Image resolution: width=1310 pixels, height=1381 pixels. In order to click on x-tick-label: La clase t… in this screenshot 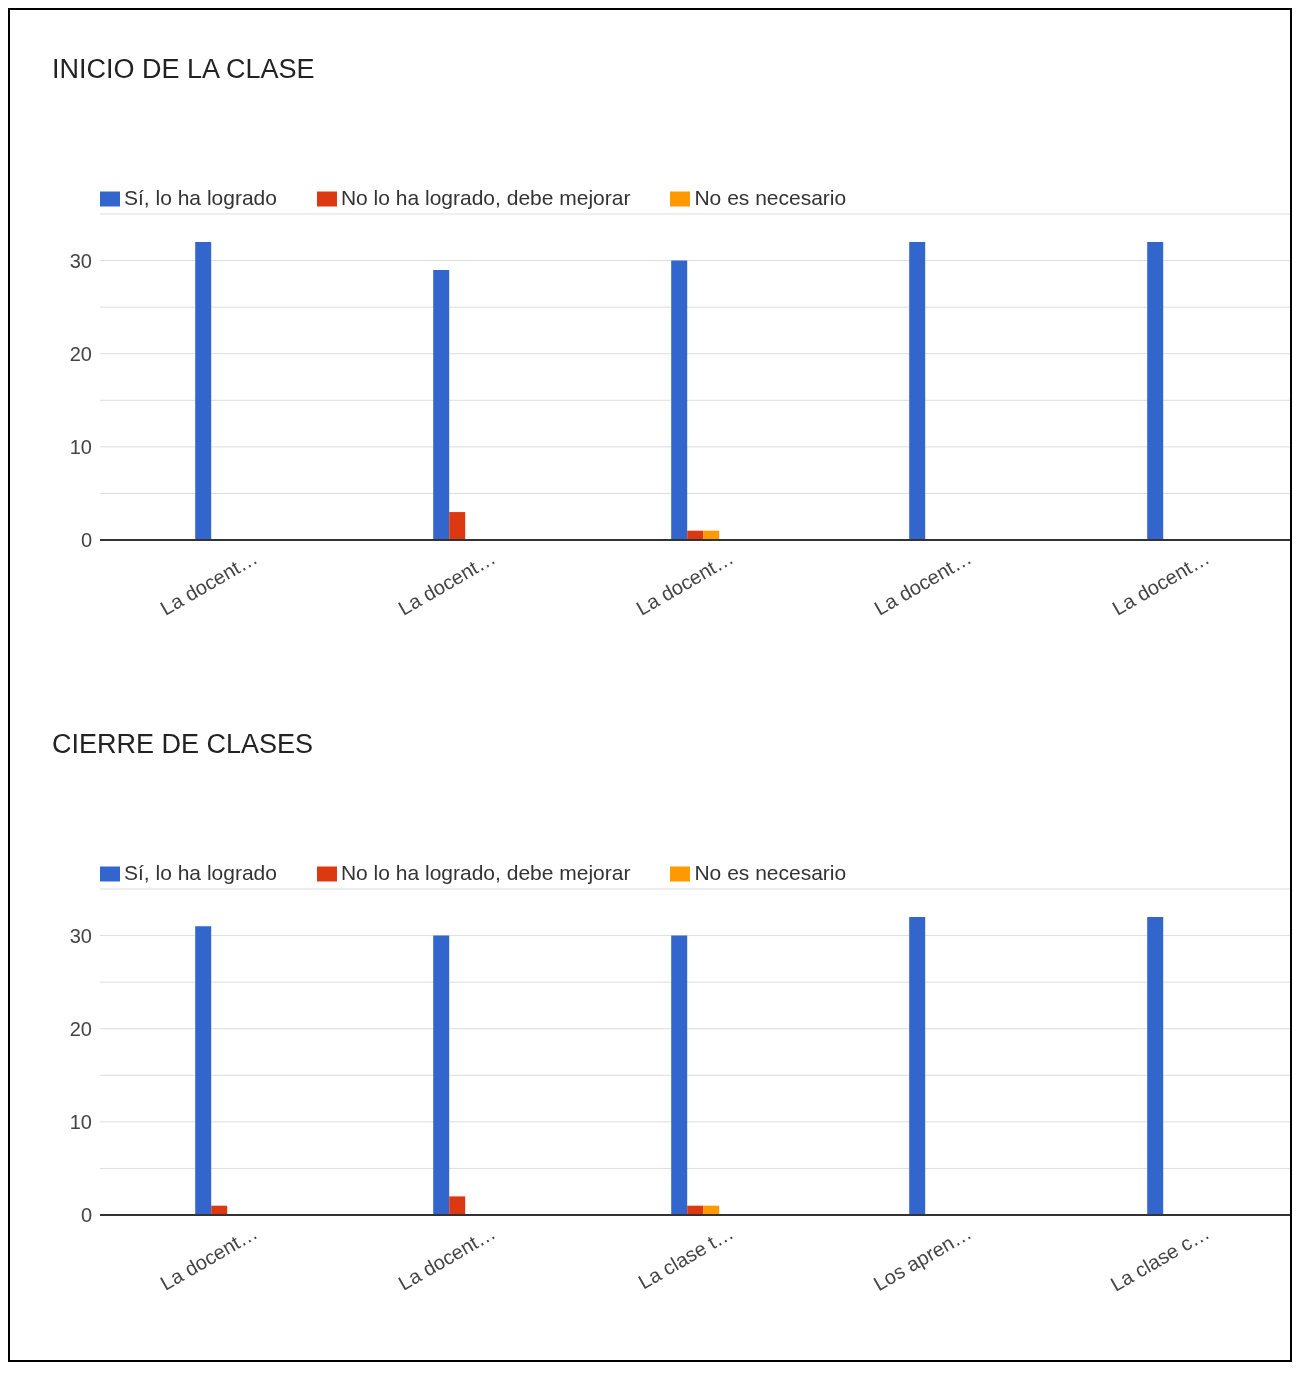, I will do `click(685, 1257)`.